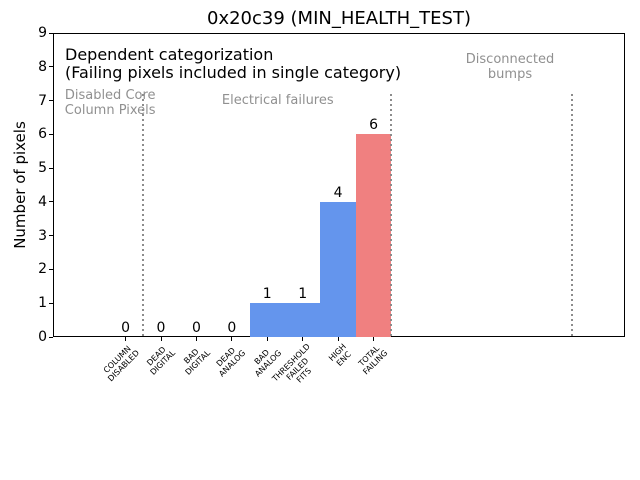  Describe the element at coordinates (197, 362) in the screenshot. I see `x-tick-label-bad-digital: BAD DIGITAL` at that location.